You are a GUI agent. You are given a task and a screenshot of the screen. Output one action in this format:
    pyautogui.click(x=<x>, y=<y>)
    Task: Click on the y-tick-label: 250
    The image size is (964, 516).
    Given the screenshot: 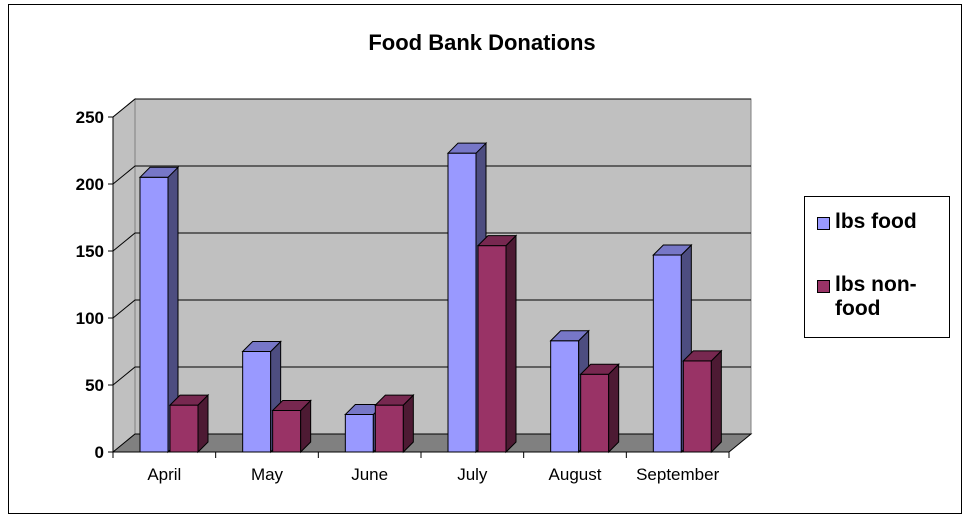 What is the action you would take?
    pyautogui.click(x=90, y=117)
    